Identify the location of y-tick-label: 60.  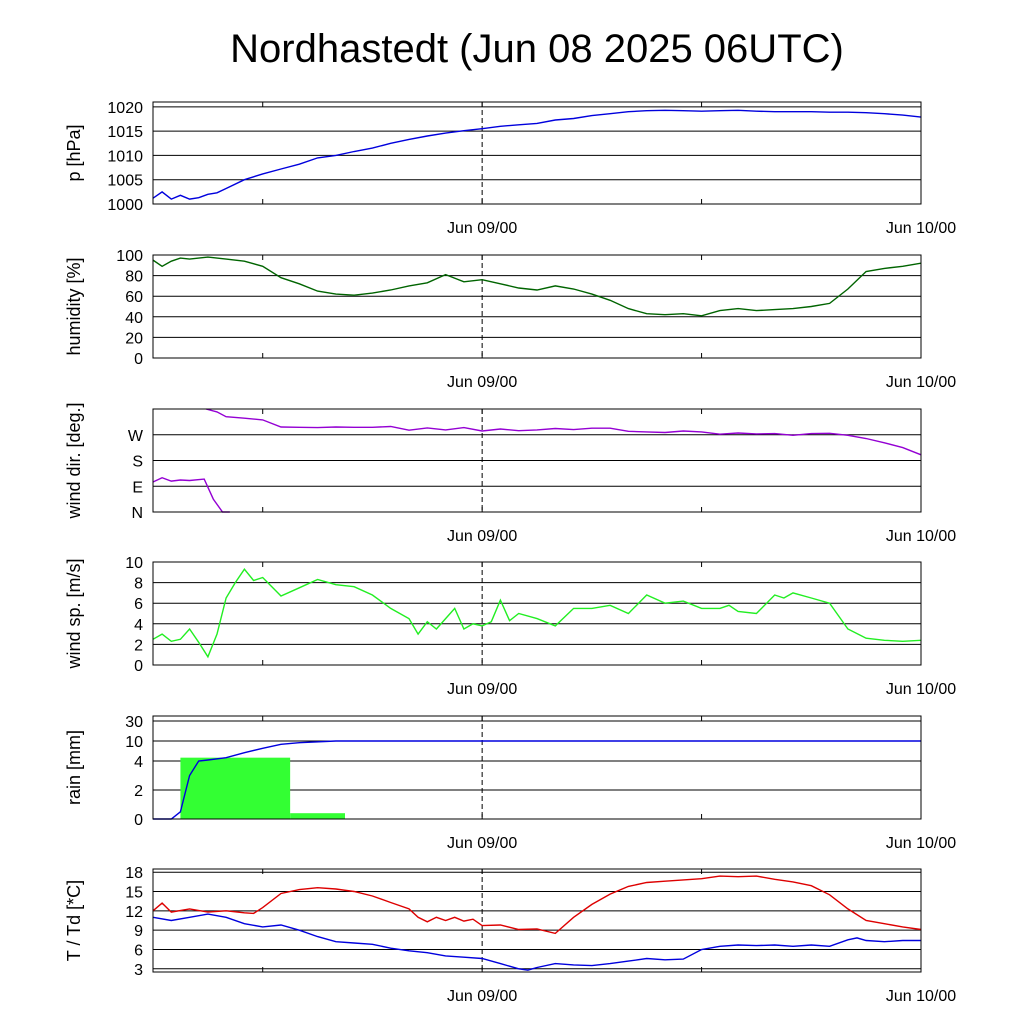
(134, 297).